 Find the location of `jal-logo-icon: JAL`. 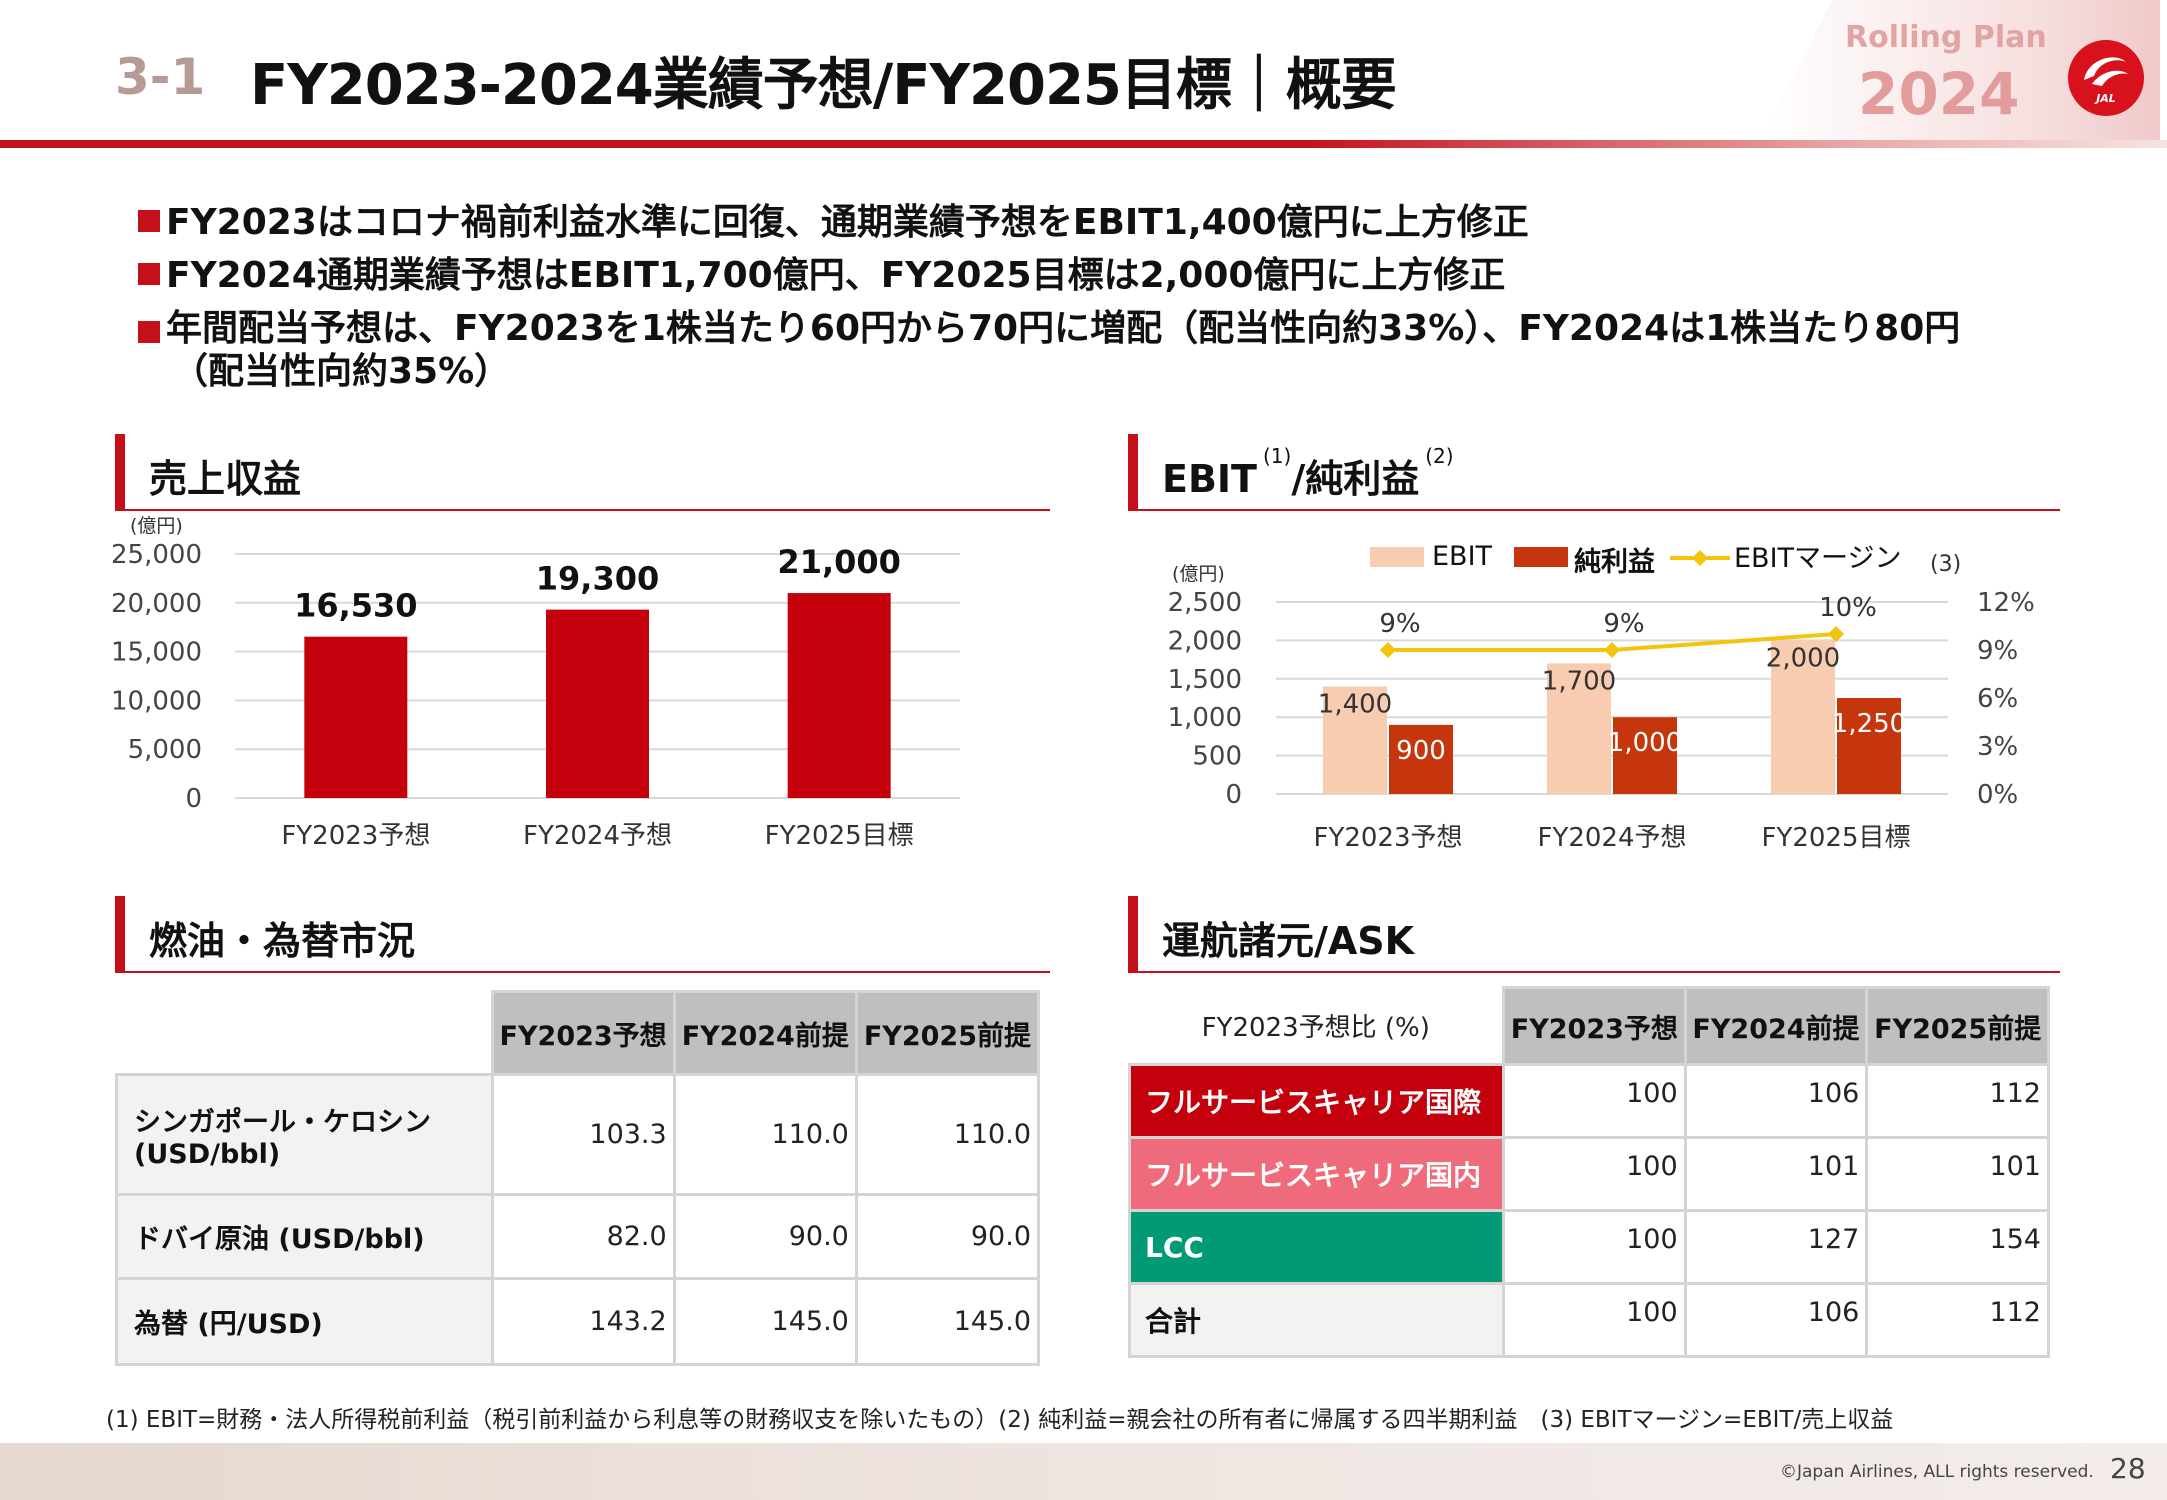

jal-logo-icon: JAL is located at coordinates (2106, 78).